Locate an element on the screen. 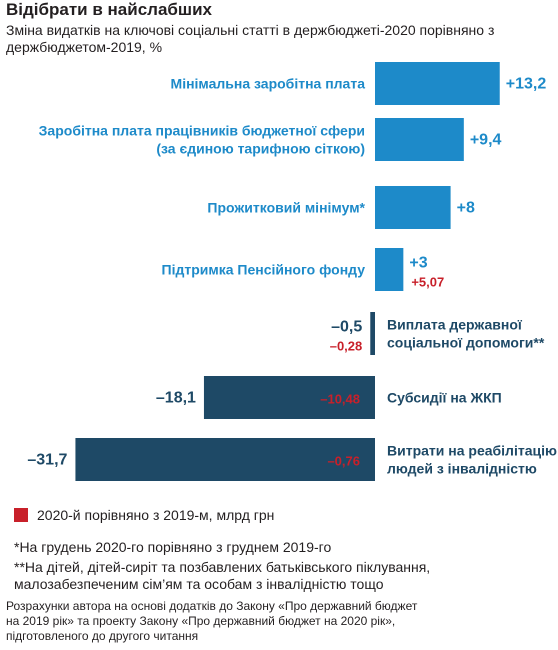  legend: 2020-й порівняно з 2019-м, млрд грн is located at coordinates (144, 515).